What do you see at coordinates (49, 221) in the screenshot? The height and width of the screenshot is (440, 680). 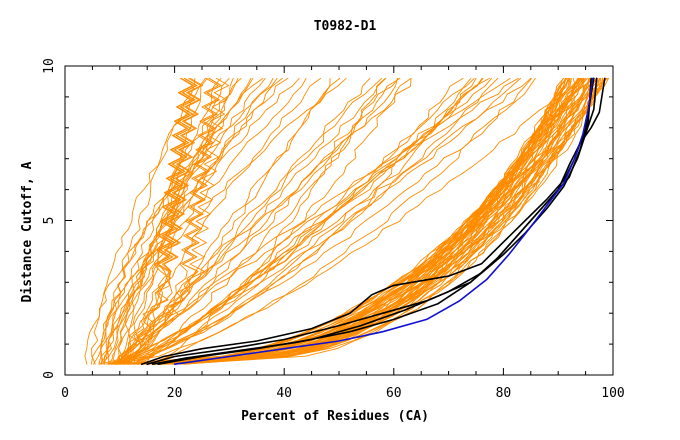 I see `y-tick-label: 5` at bounding box center [49, 221].